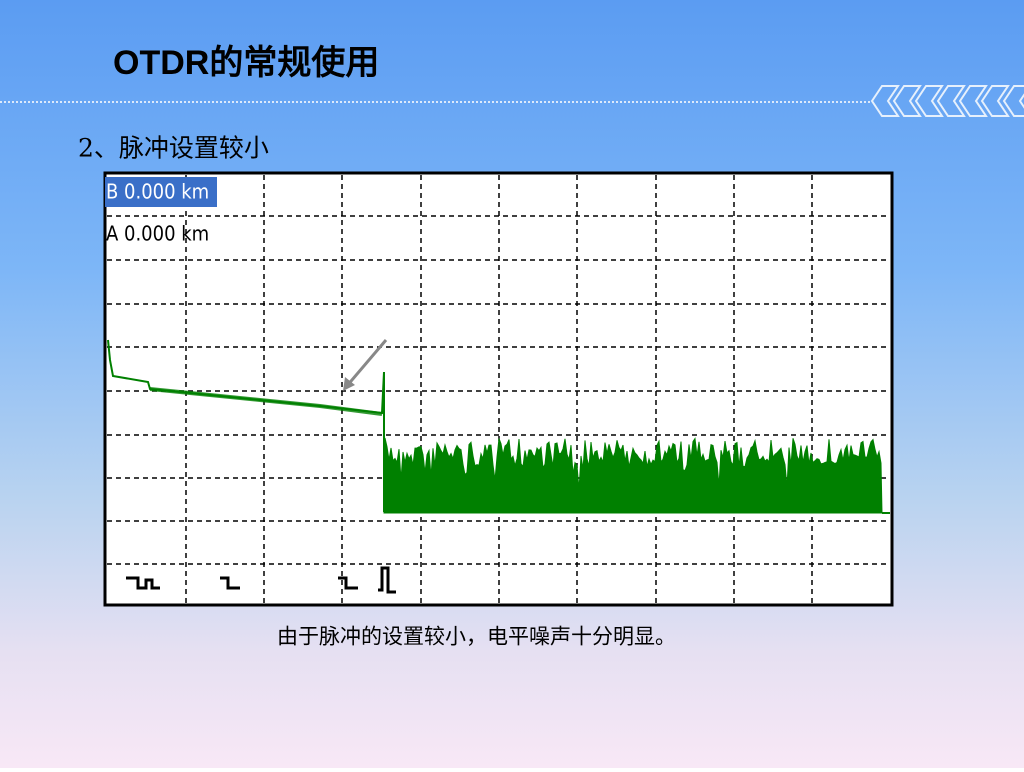 The image size is (1024, 772). What do you see at coordinates (157, 192) in the screenshot?
I see `cursor-b: B 0.000 km` at bounding box center [157, 192].